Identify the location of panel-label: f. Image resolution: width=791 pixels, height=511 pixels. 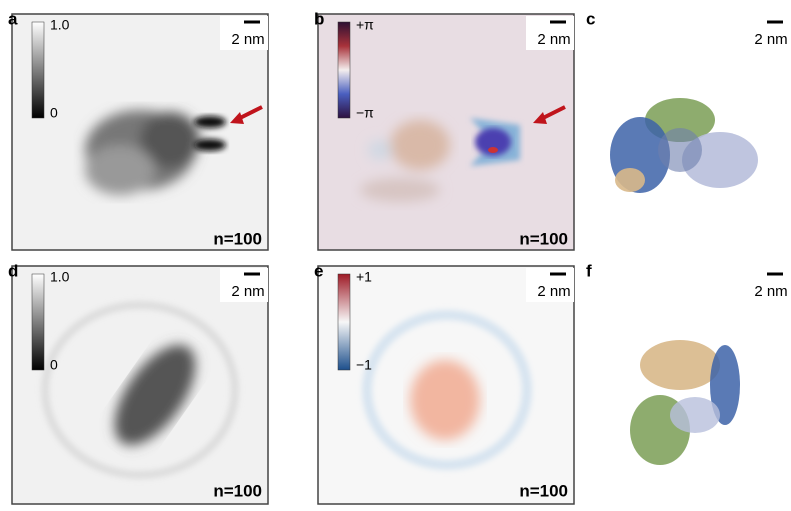
(589, 270).